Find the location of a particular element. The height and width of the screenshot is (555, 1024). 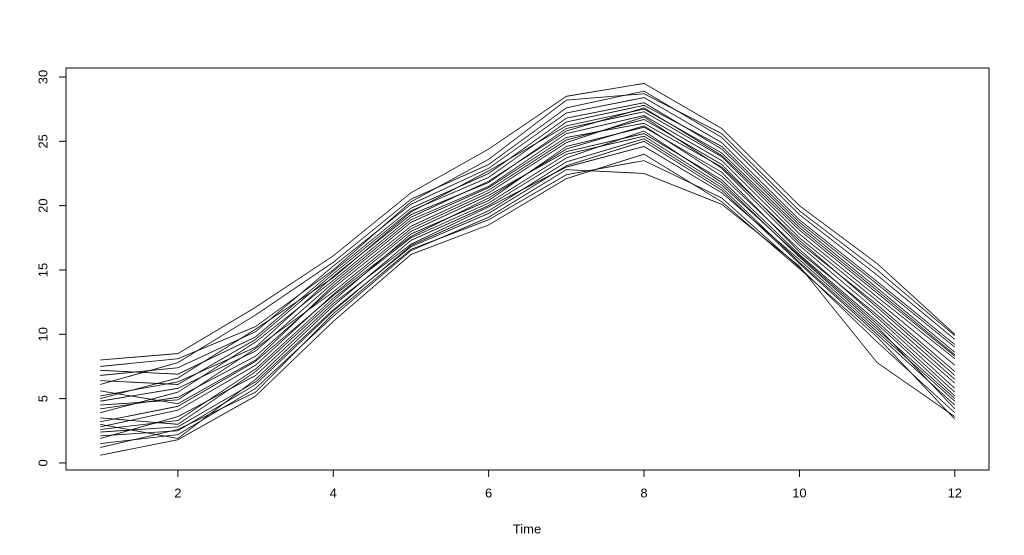

x-tick-label: 12 is located at coordinates (955, 492).